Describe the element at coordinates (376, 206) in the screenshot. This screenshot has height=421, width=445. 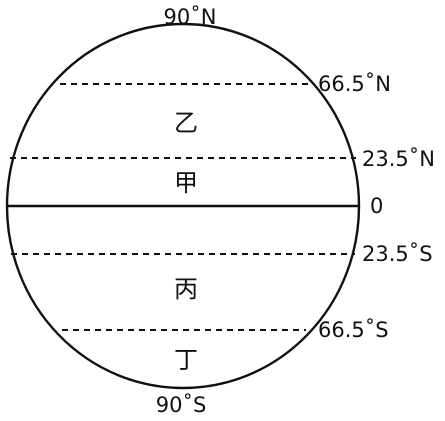
I see `latitude-label-equator: 0` at that location.